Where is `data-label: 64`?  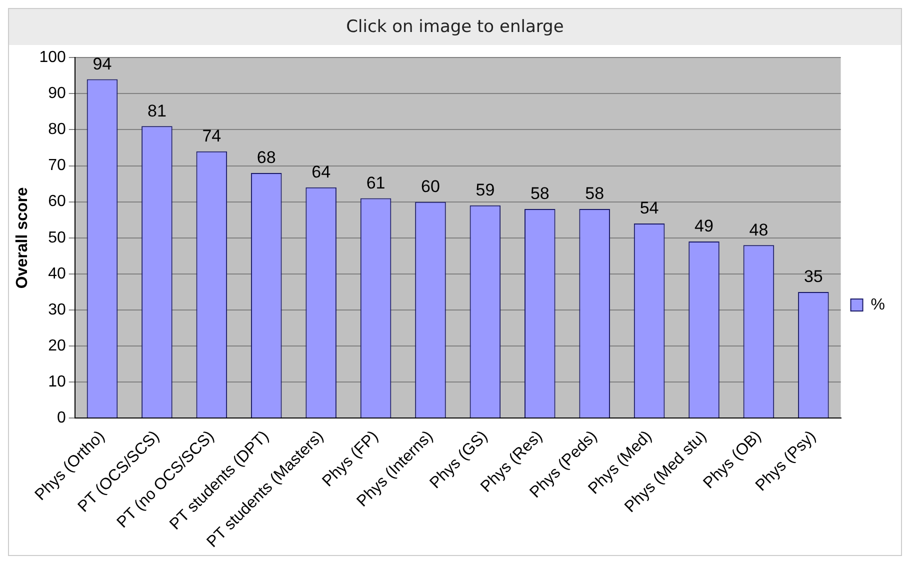 data-label: 64 is located at coordinates (321, 172).